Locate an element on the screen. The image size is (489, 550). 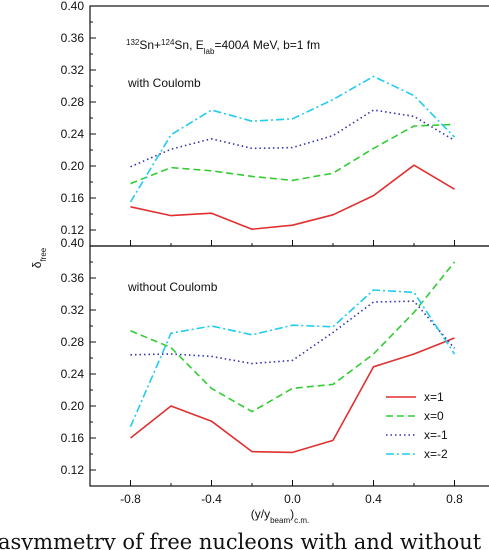
x-tick-label: 0.4 is located at coordinates (373, 499).